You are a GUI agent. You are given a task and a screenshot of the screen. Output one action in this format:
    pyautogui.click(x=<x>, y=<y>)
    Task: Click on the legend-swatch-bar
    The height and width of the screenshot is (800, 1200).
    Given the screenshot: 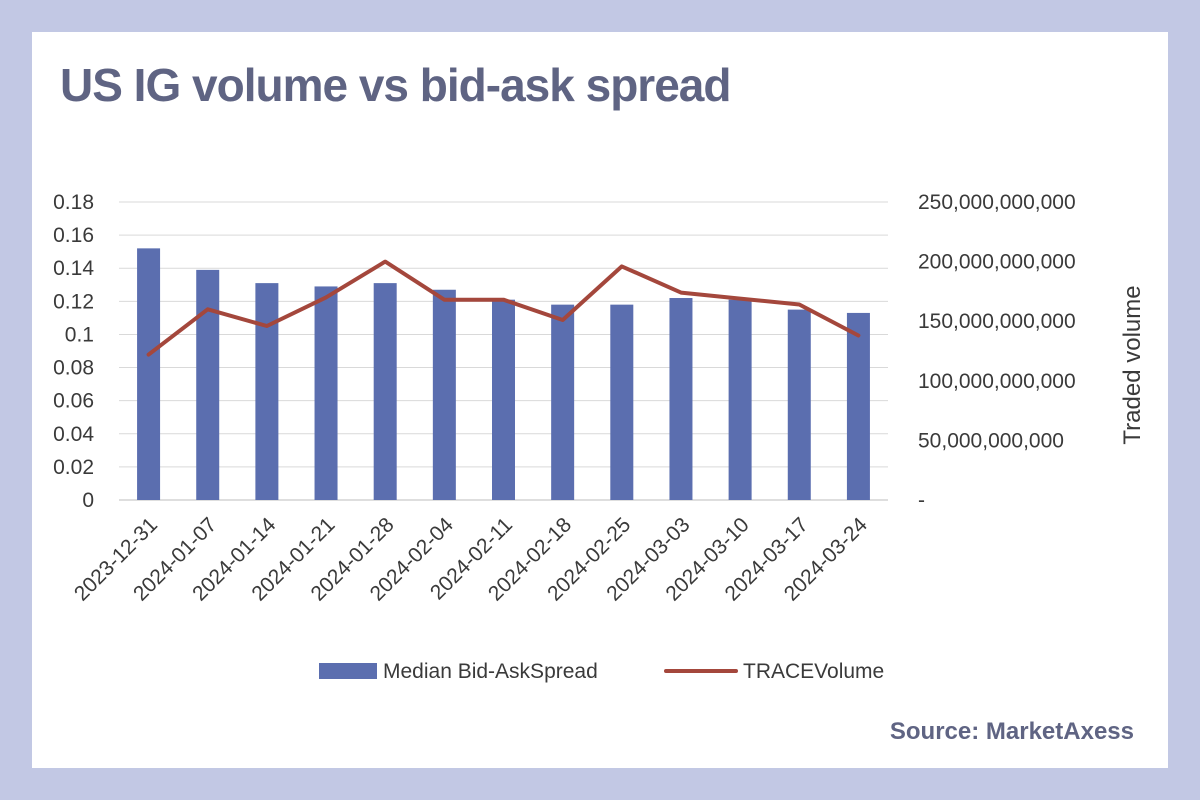 What is the action you would take?
    pyautogui.click(x=348, y=671)
    